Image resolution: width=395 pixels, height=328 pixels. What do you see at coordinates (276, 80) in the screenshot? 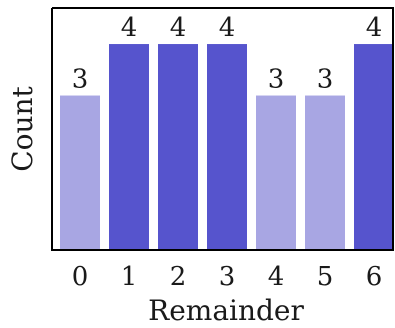
I see `value-label-4: 3` at bounding box center [276, 80].